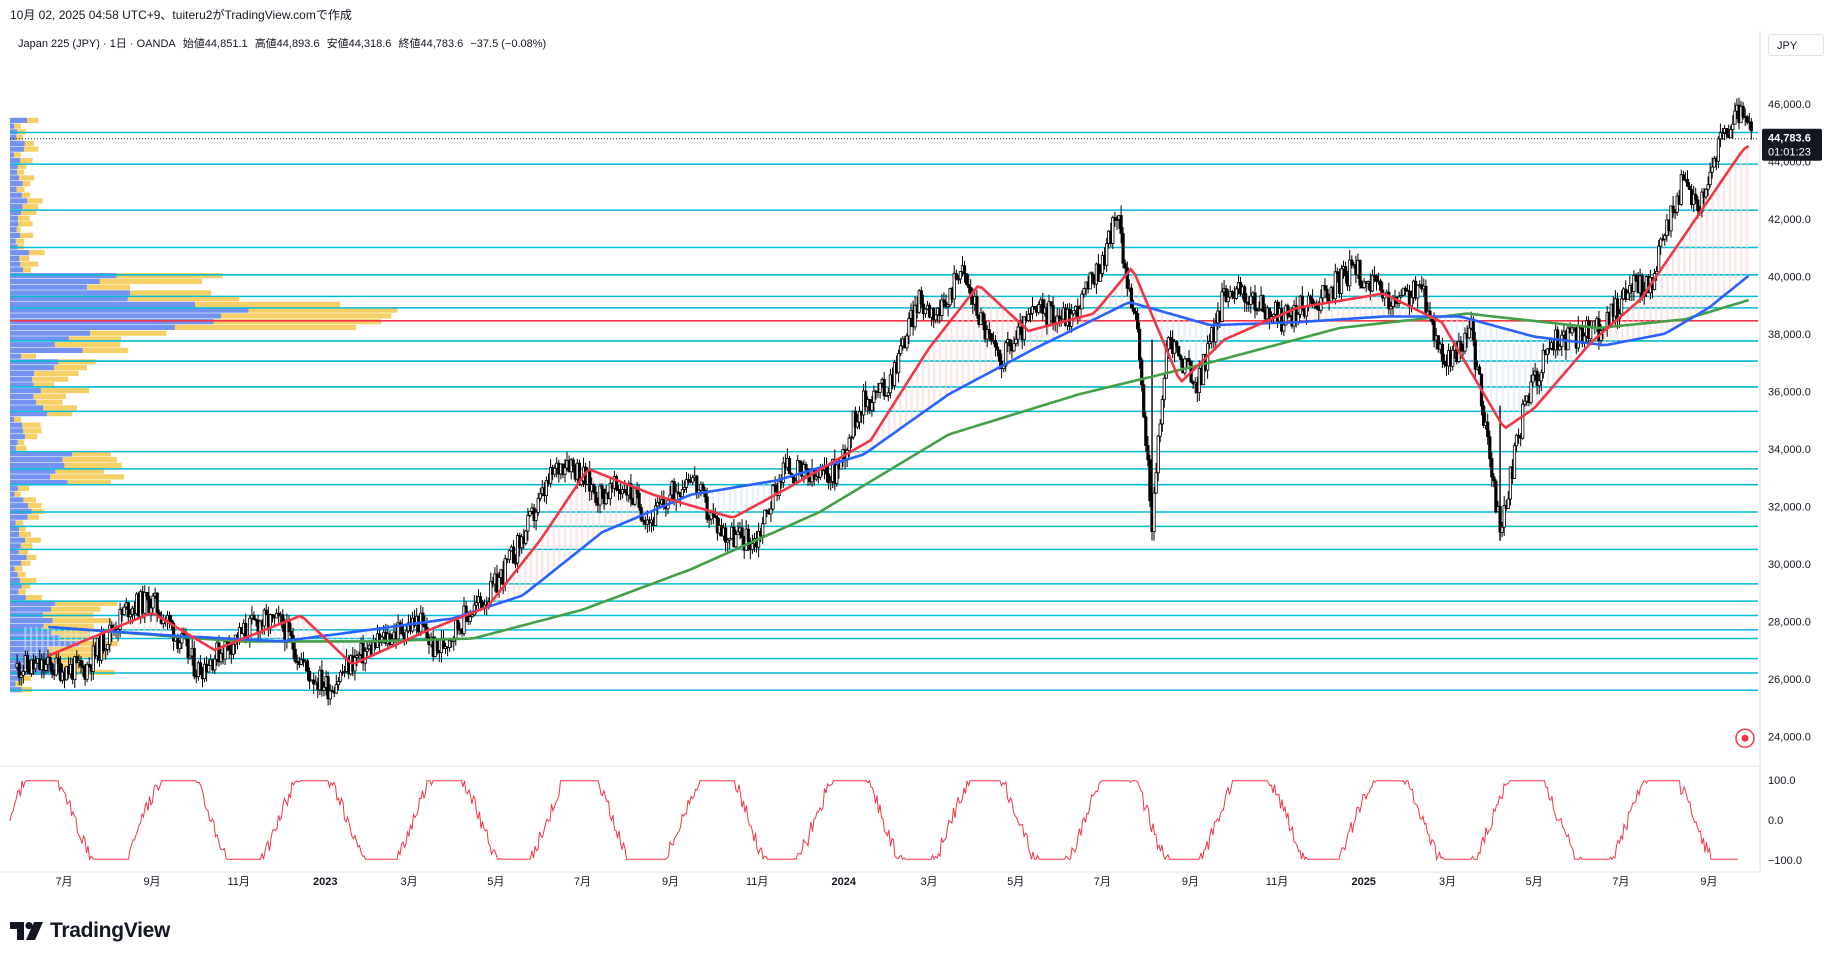  I want to click on tradingview-logo: TradingView, so click(90, 931).